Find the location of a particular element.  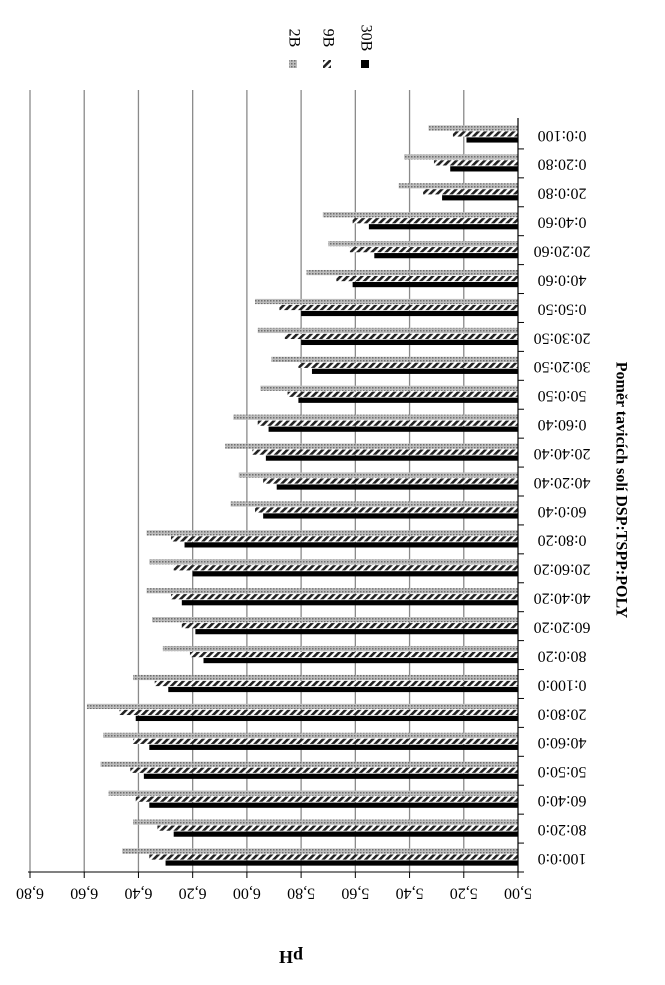

y-tick-label: 6,20 is located at coordinates (193, 892).